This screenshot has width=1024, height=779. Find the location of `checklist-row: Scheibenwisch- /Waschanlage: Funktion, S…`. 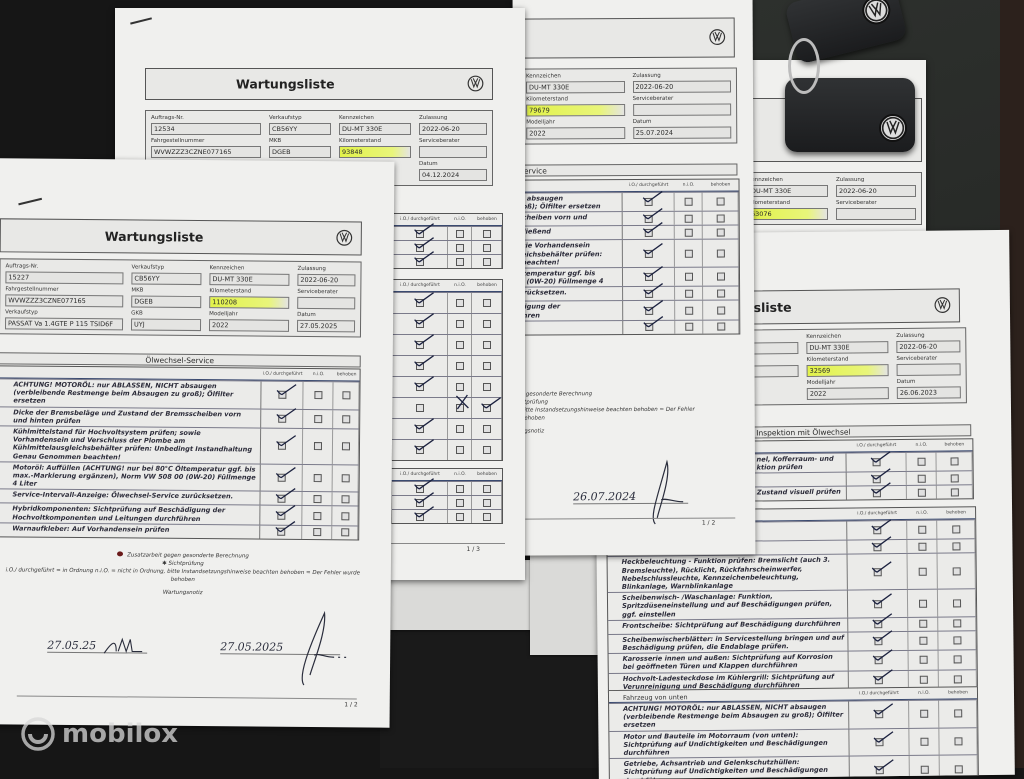

checklist-row: Scheibenwisch- /Waschanlage: Funktion, S… is located at coordinates (792, 604).